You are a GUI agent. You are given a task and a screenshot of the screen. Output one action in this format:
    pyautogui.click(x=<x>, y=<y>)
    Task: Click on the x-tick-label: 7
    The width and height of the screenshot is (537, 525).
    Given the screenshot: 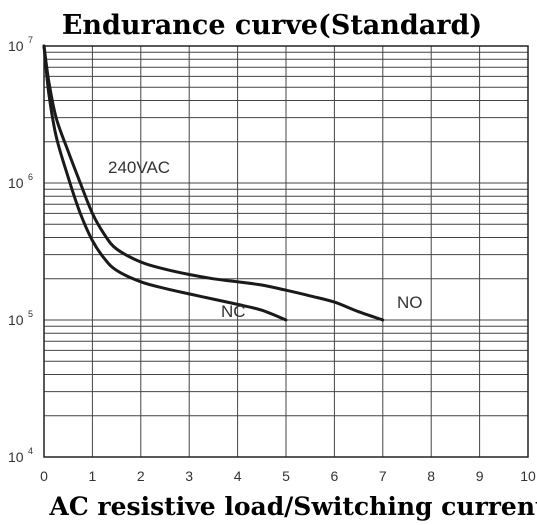 What is the action you would take?
    pyautogui.click(x=383, y=476)
    